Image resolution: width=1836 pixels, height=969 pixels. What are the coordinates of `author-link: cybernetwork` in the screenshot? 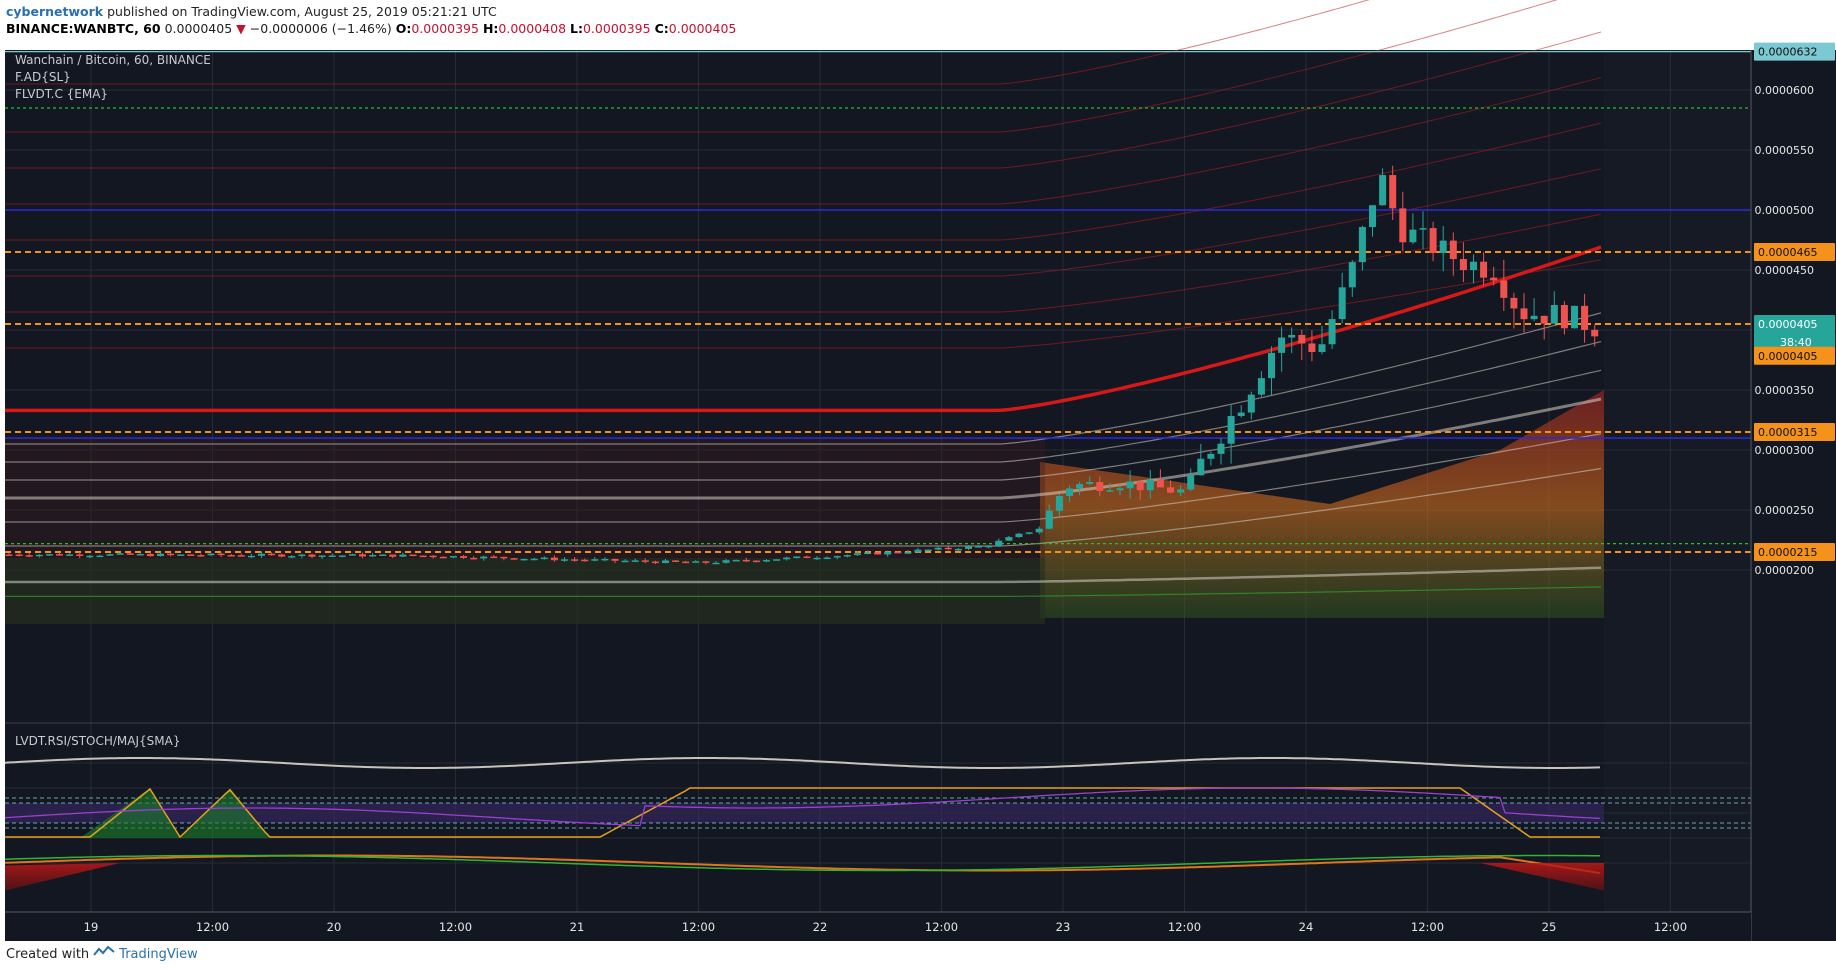 It's located at (55, 11).